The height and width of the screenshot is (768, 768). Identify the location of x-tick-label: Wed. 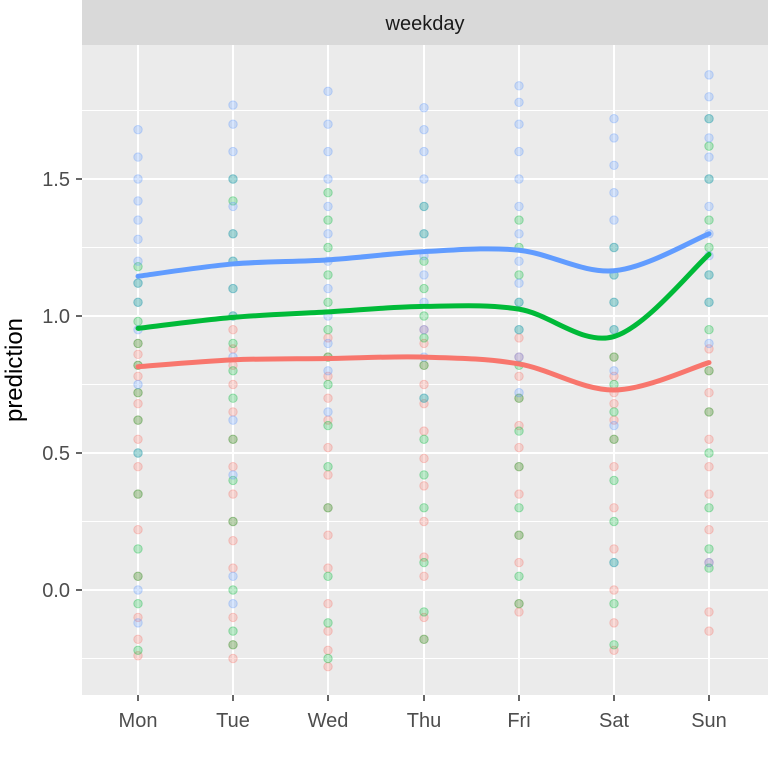
(328, 721).